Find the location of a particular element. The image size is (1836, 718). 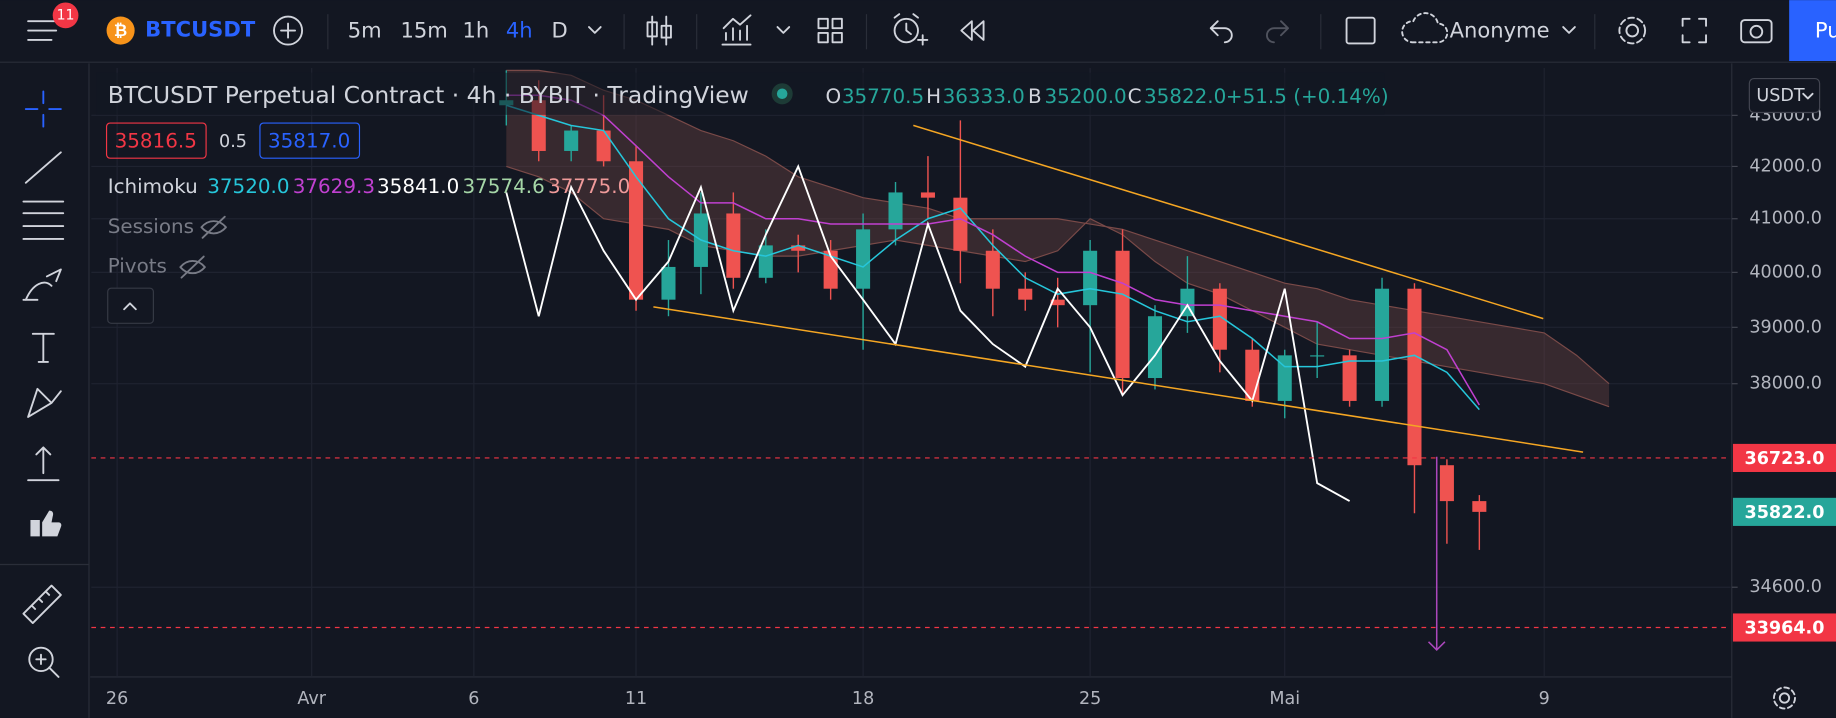

top-toolbar: 11 ₿ BTCUSDT 5m 15m 1h 4h D Anonyme P is located at coordinates (918, 31).